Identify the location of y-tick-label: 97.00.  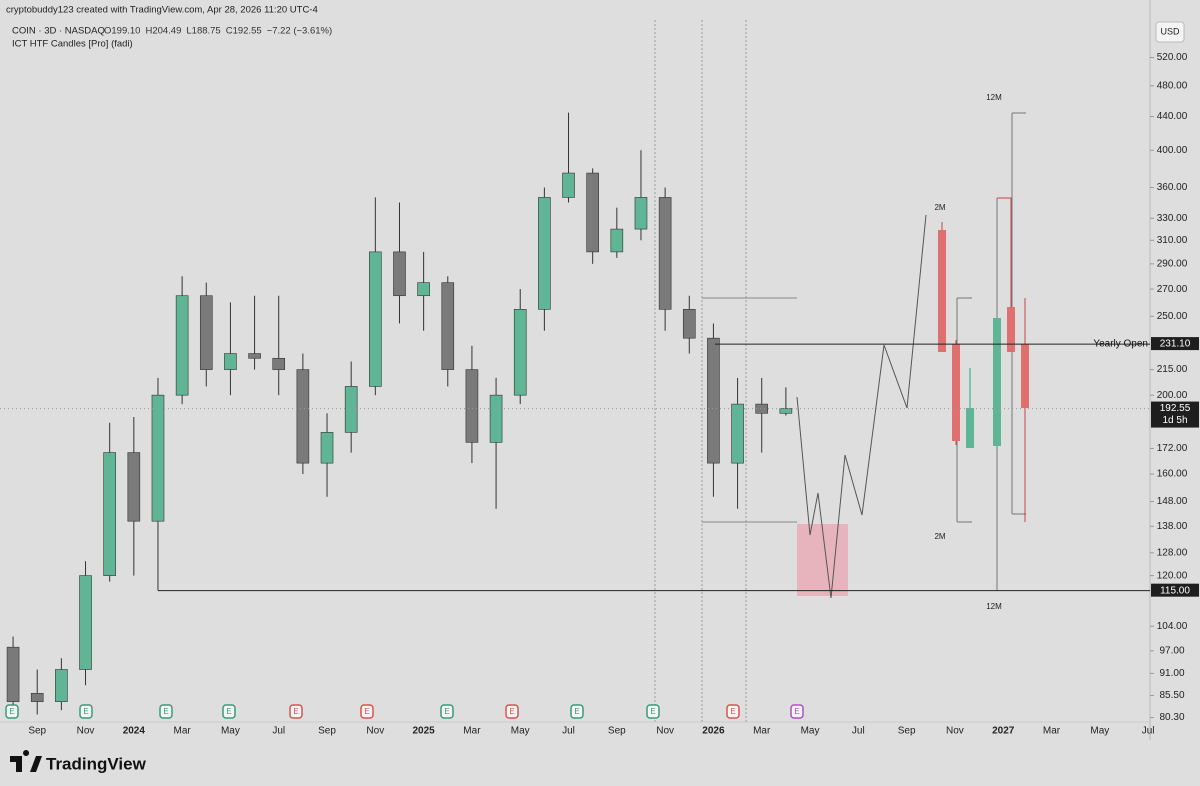
(1171, 650).